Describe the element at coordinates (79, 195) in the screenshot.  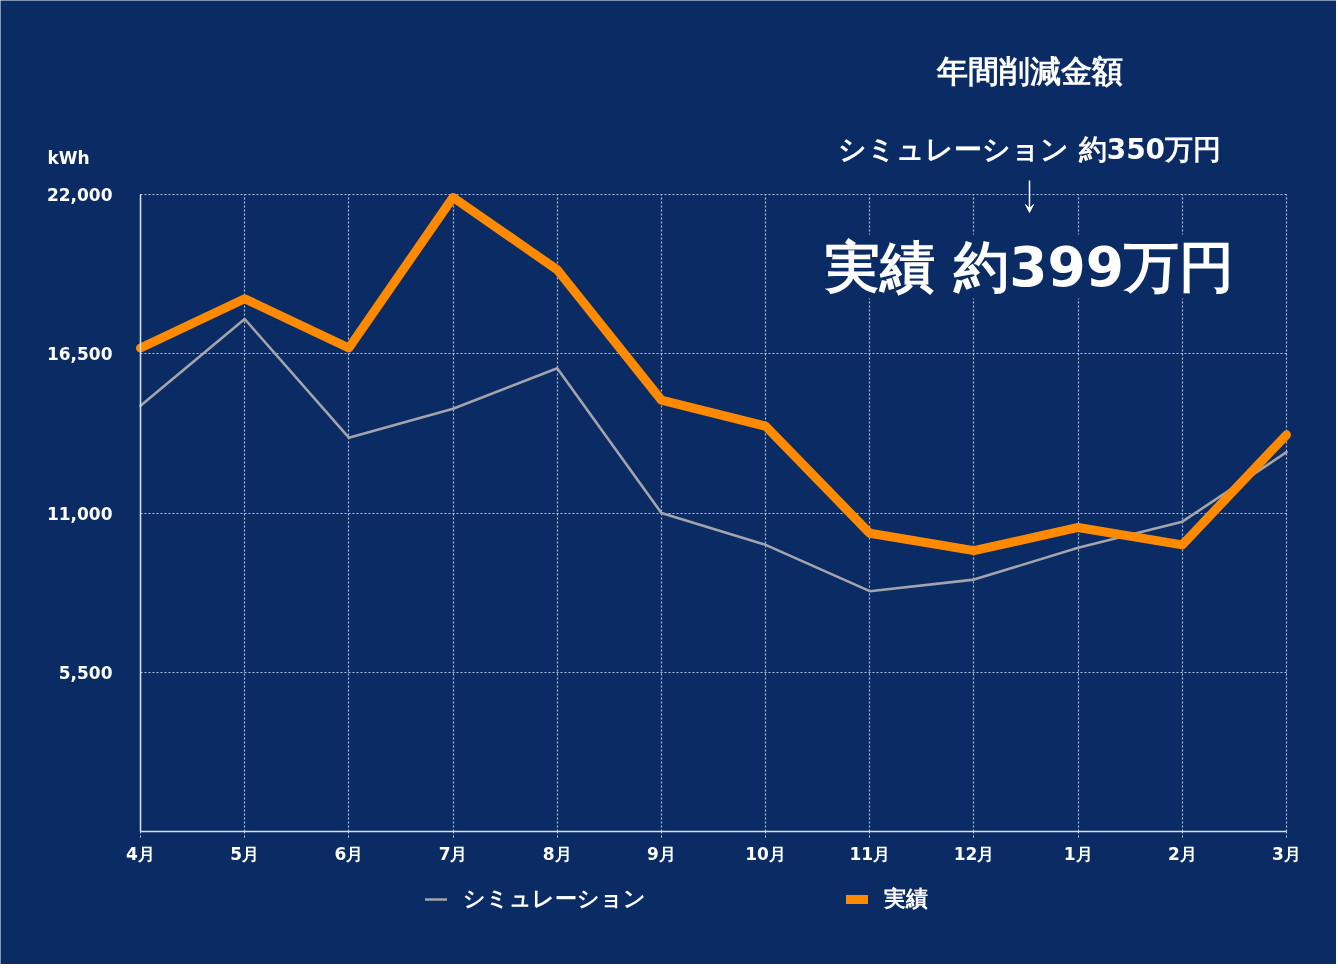
I see `y-tick-label: 22,000` at that location.